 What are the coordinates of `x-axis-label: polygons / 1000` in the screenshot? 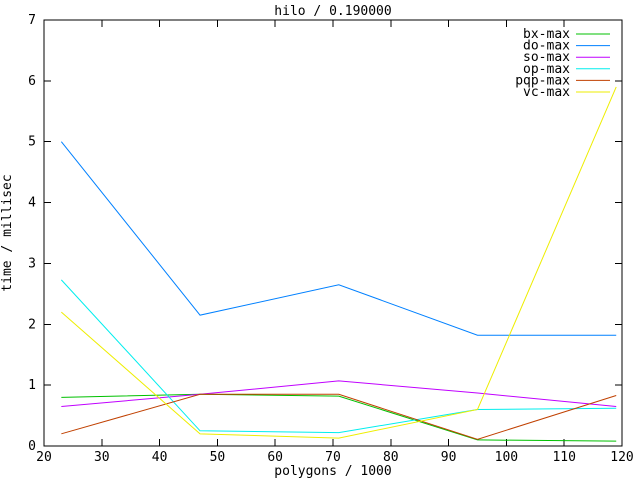 It's located at (332, 471).